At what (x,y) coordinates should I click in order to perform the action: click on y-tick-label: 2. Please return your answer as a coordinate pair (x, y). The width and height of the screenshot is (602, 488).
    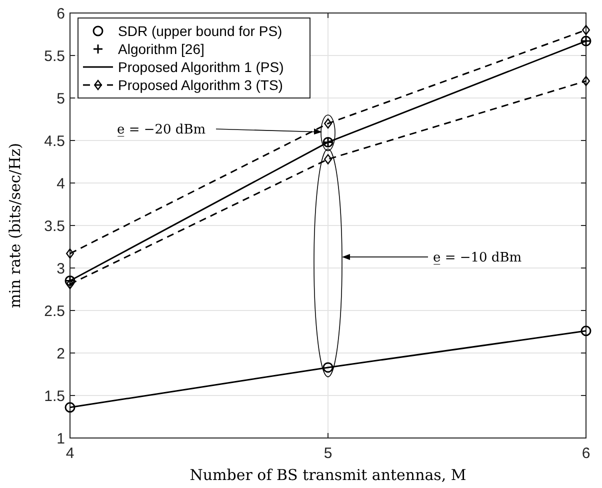
    Looking at the image, I should click on (60, 353).